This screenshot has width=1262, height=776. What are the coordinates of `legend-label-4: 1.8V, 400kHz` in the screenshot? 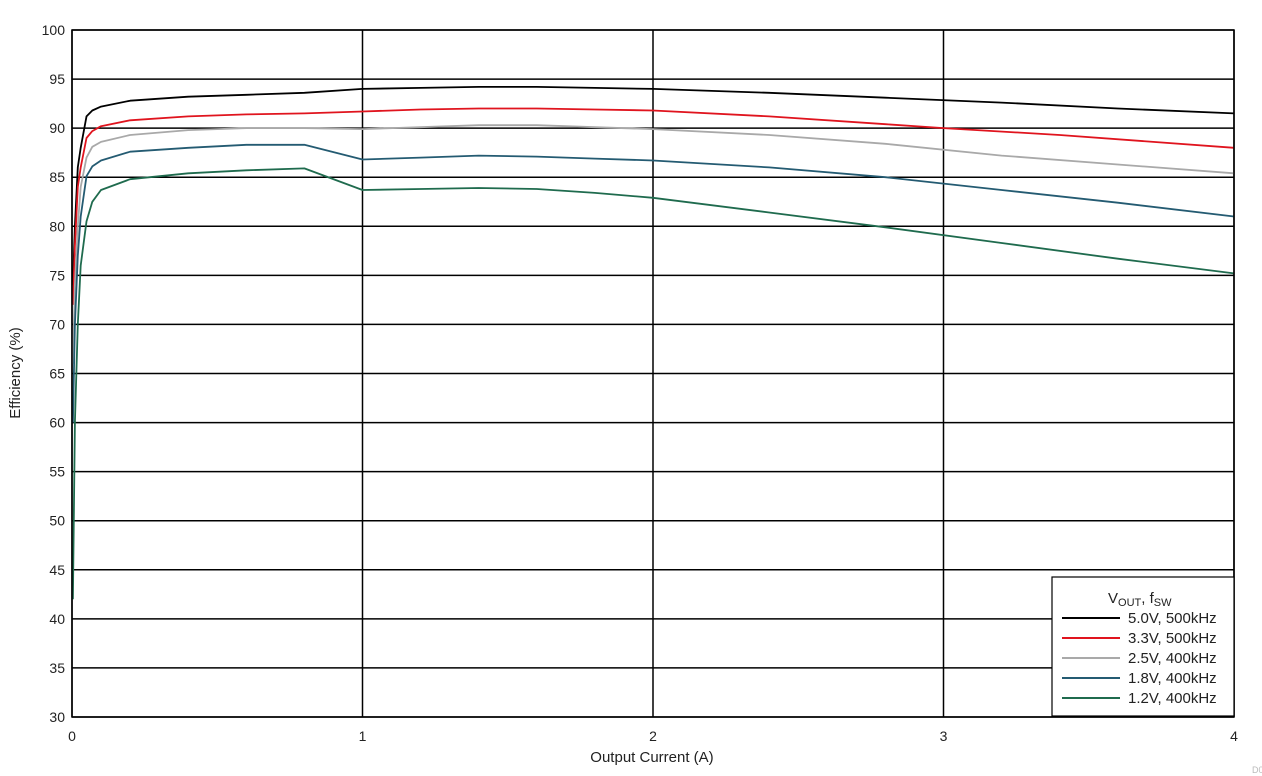 It's located at (1172, 678).